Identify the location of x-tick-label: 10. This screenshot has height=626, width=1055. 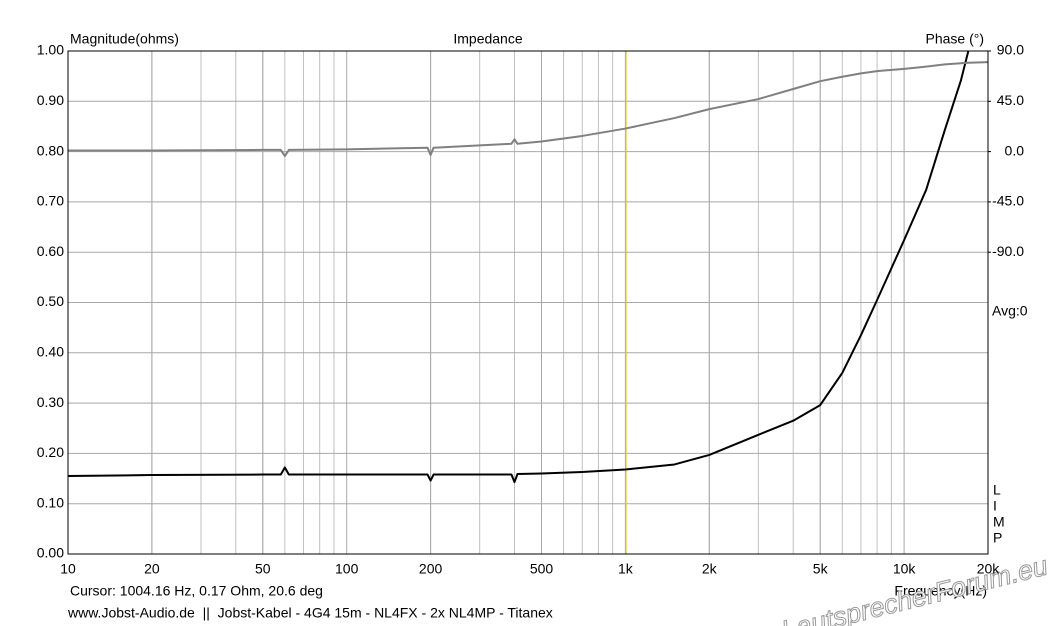
(68, 569).